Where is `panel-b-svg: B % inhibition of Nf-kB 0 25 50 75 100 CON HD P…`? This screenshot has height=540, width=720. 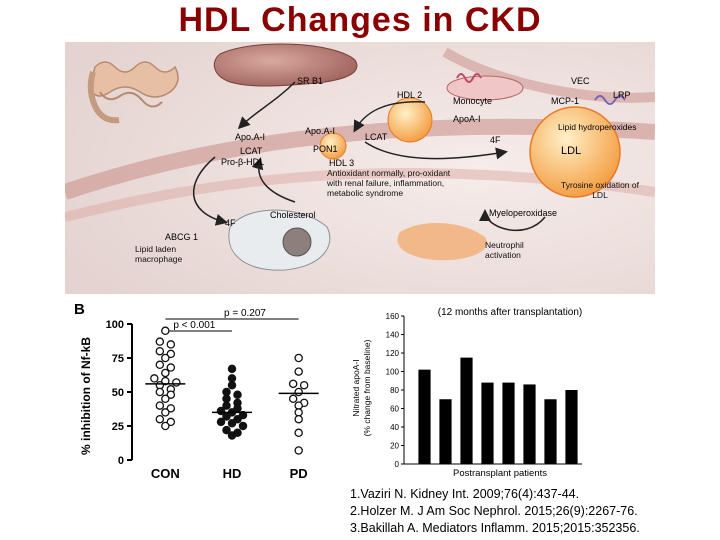
panel-b-svg: B % inhibition of Nf-kB 0 25 50 75 100 CON HD P… is located at coordinates (196, 391).